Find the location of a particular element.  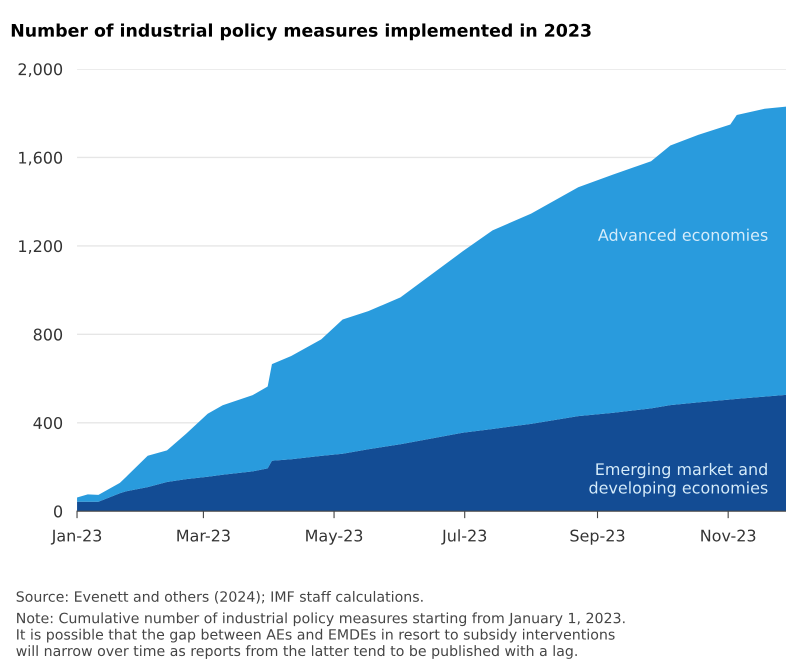

y-tick-label: 400 is located at coordinates (47, 423).